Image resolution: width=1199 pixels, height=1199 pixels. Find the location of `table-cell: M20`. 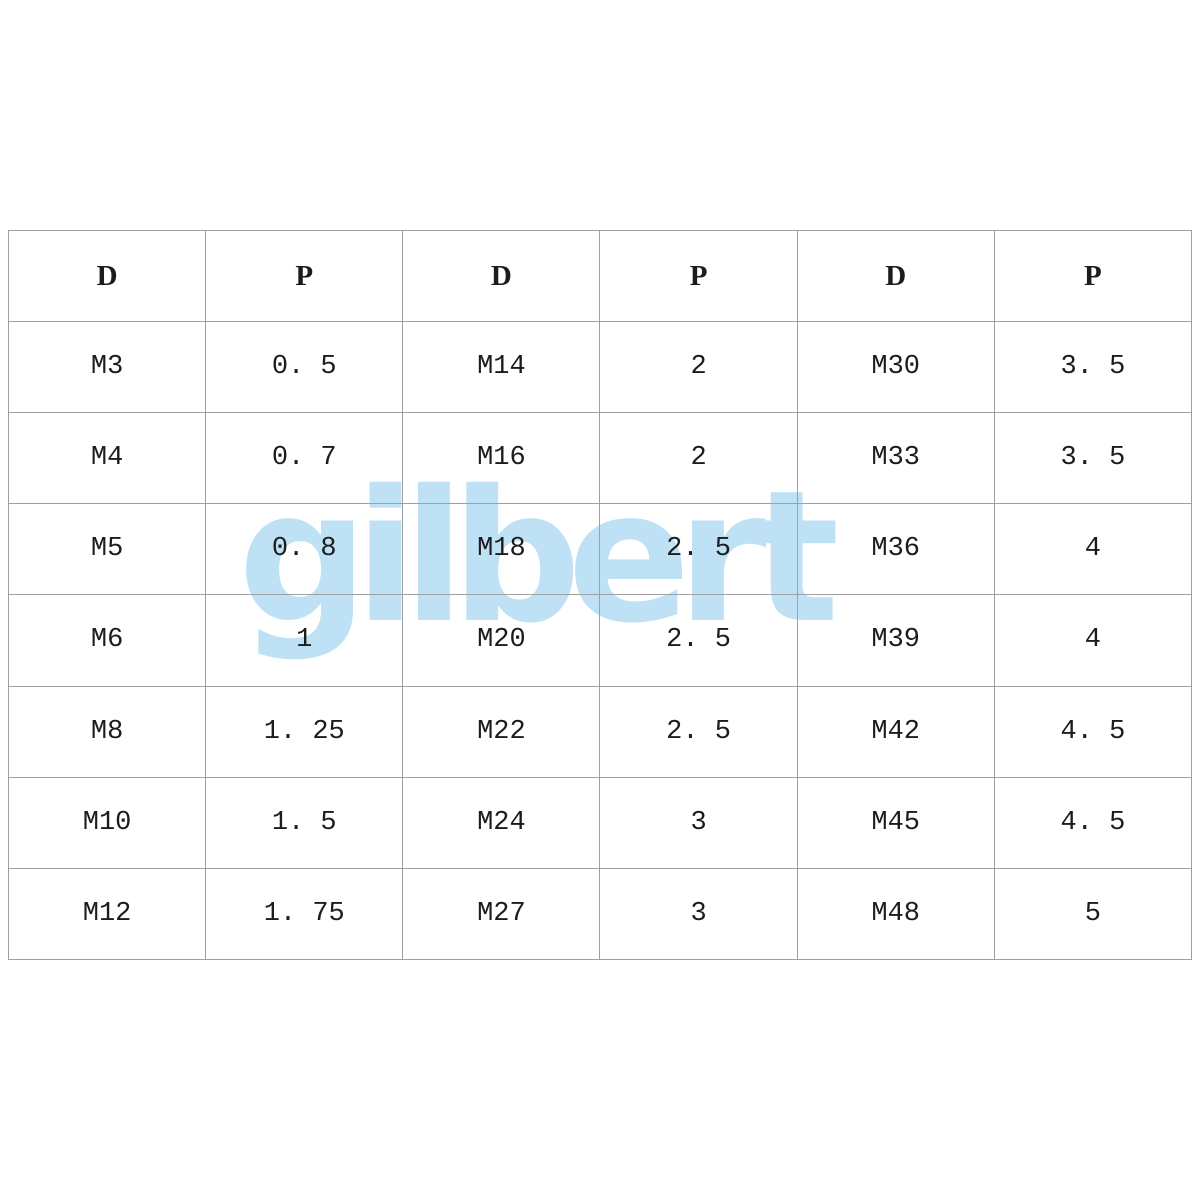

table-cell: M20 is located at coordinates (501, 640).